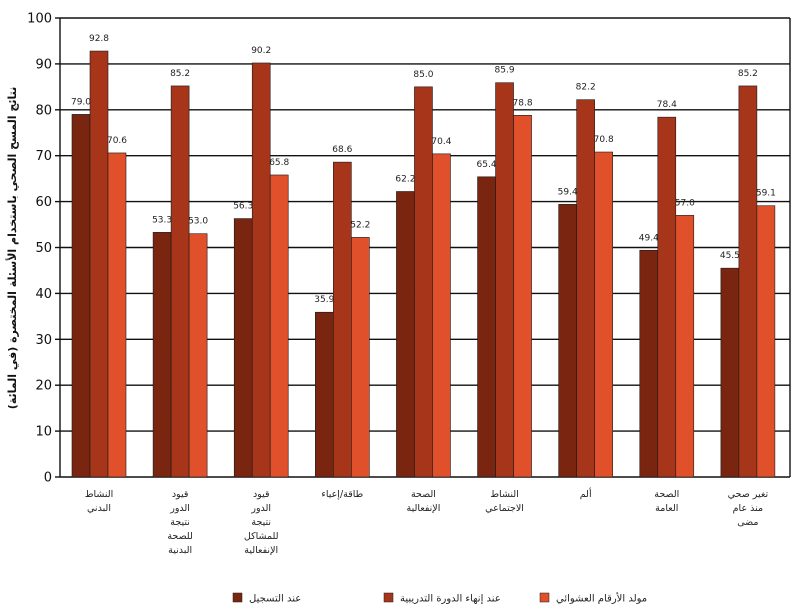 The width and height of the screenshot is (800, 613). Describe the element at coordinates (360, 225) in the screenshot. I see `data-label: 52.2` at that location.